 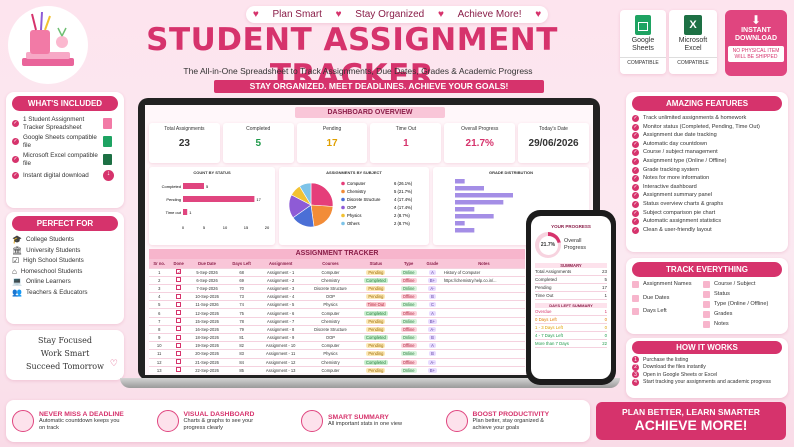 What do you see at coordinates (674, 136) in the screenshot?
I see `feature-item: ✓ Assignment due date tracking` at bounding box center [674, 136].